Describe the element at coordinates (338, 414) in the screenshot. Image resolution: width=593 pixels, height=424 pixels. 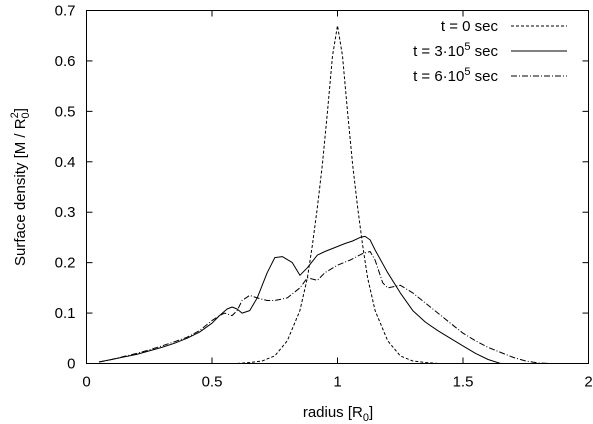
I see `x-axis-title: radius [R0]` at that location.